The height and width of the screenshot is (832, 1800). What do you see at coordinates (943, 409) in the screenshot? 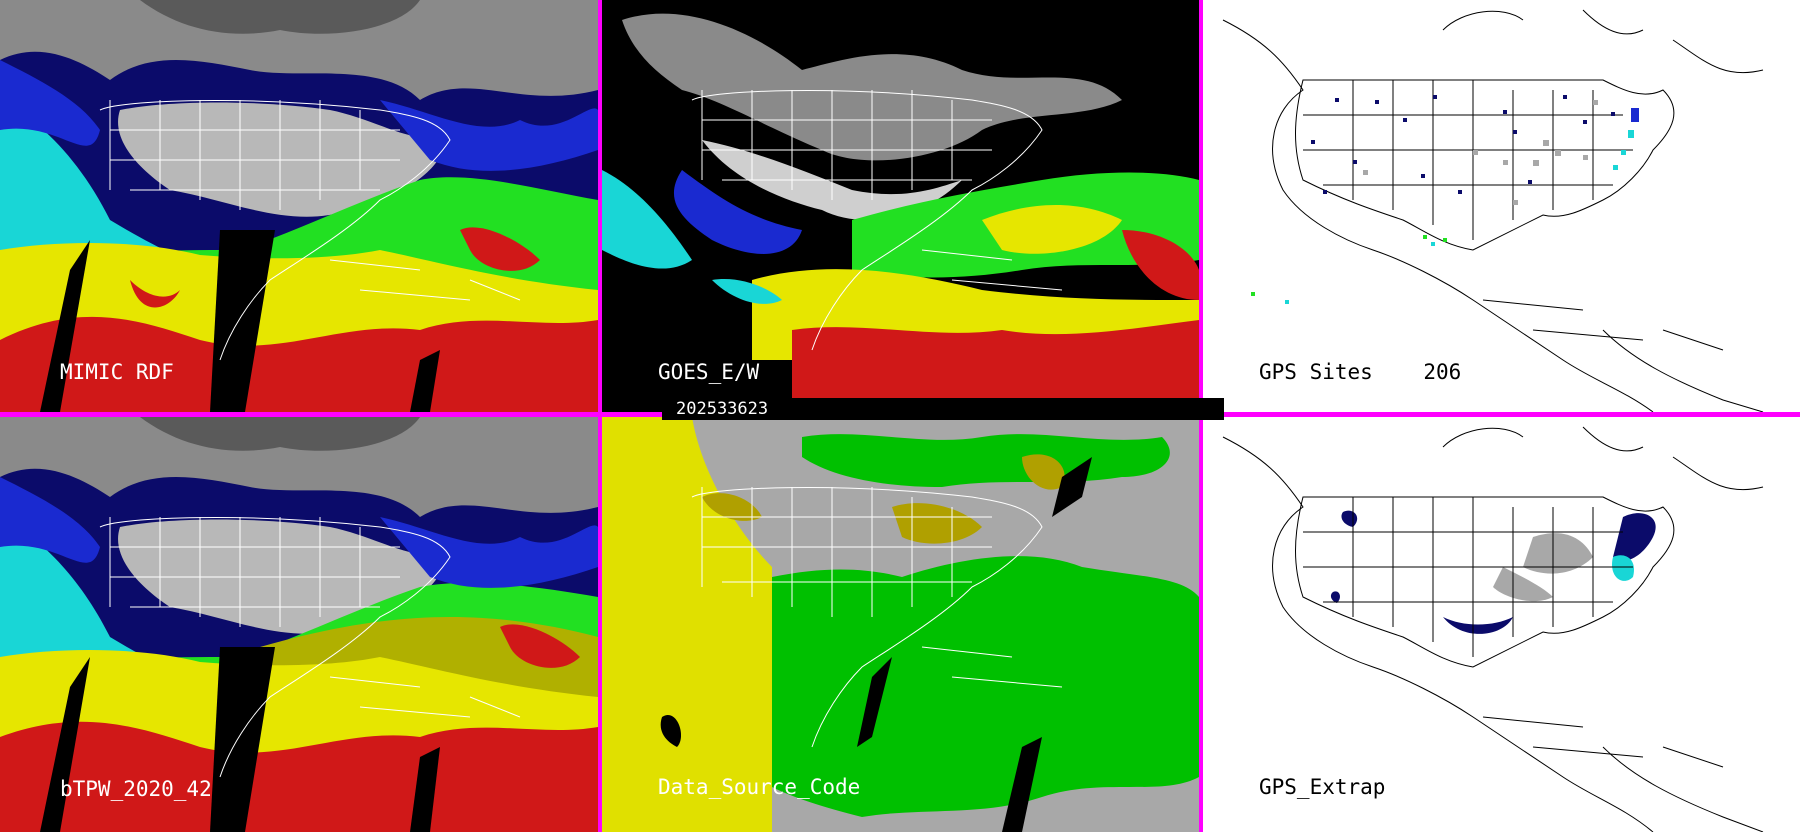
I see `timestamp-bar: 202533623` at bounding box center [943, 409].